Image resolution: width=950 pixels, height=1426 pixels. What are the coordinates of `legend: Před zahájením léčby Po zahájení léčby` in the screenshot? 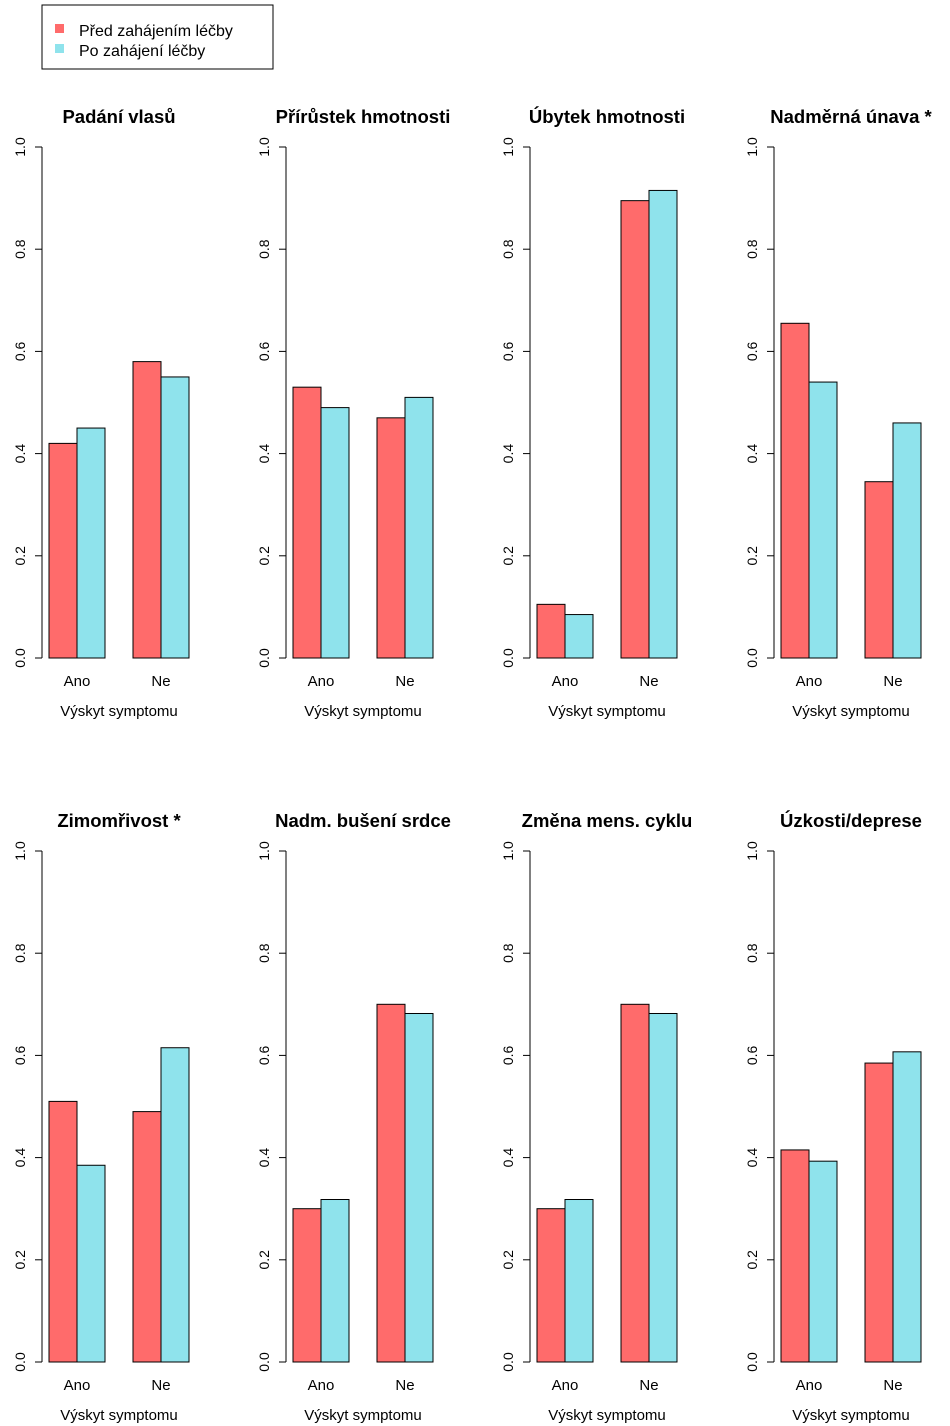 It's located at (157, 37).